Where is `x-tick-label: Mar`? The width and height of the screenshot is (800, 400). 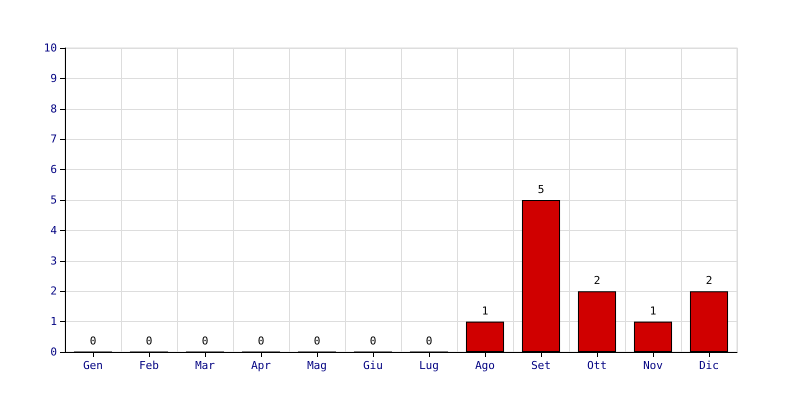
x-tick-label: Mar is located at coordinates (205, 365).